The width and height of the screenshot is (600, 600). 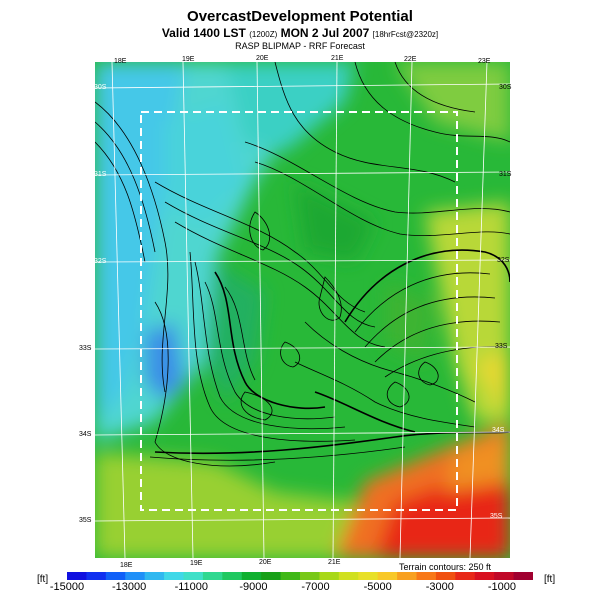 I want to click on colorbar-tick-label: -11000, so click(x=191, y=587).